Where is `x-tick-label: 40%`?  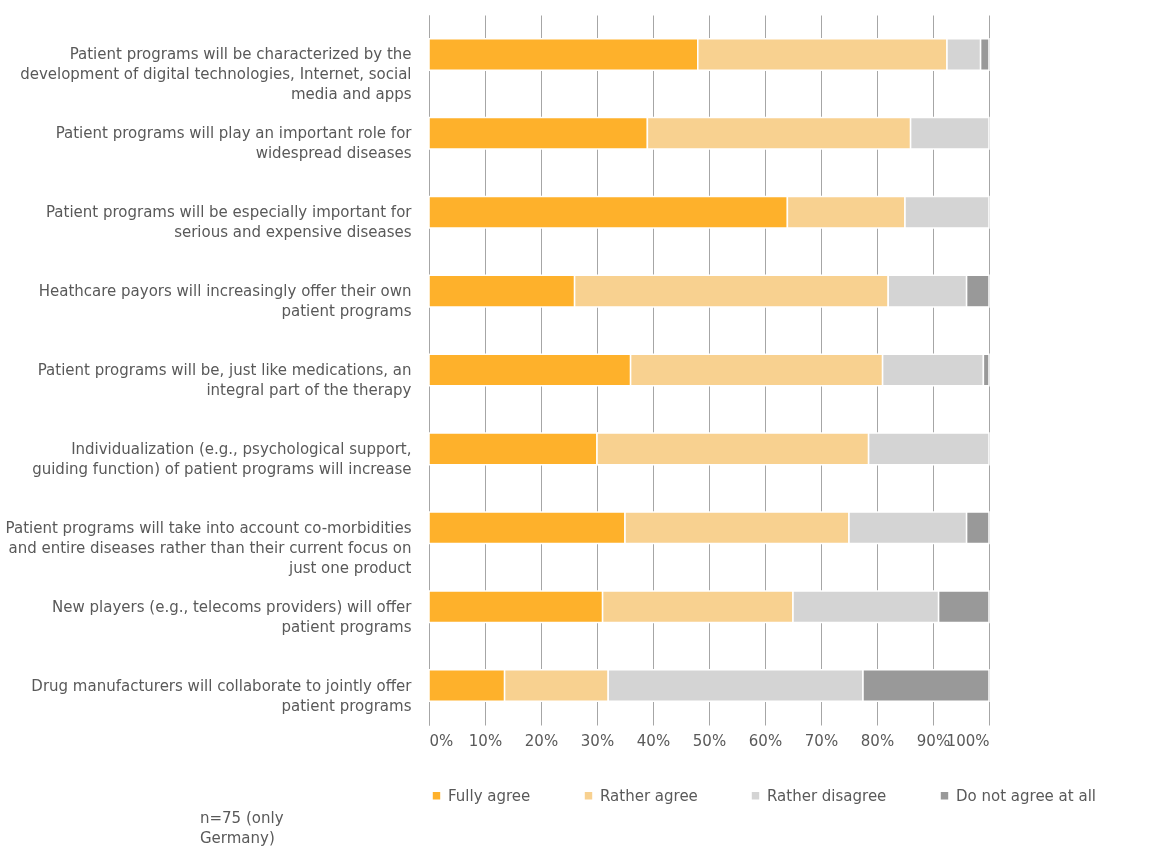
x-tick-label: 40% is located at coordinates (653, 740).